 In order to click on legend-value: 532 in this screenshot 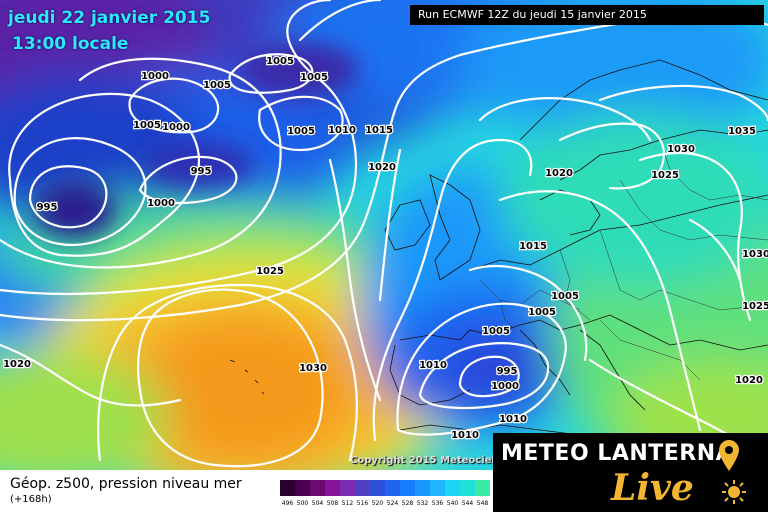, I will do `click(422, 503)`.